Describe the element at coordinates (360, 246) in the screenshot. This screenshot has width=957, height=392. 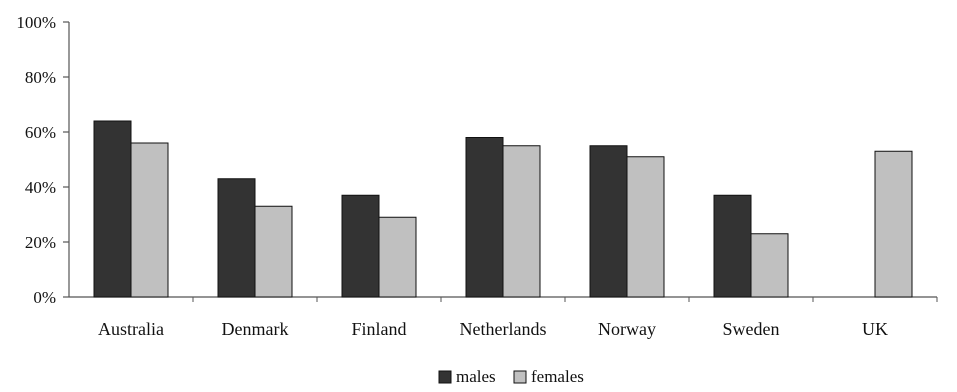
I see `bar-males-finland` at that location.